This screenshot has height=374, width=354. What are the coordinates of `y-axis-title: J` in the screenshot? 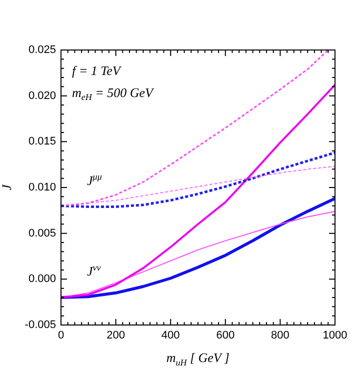 It's located at (7, 186).